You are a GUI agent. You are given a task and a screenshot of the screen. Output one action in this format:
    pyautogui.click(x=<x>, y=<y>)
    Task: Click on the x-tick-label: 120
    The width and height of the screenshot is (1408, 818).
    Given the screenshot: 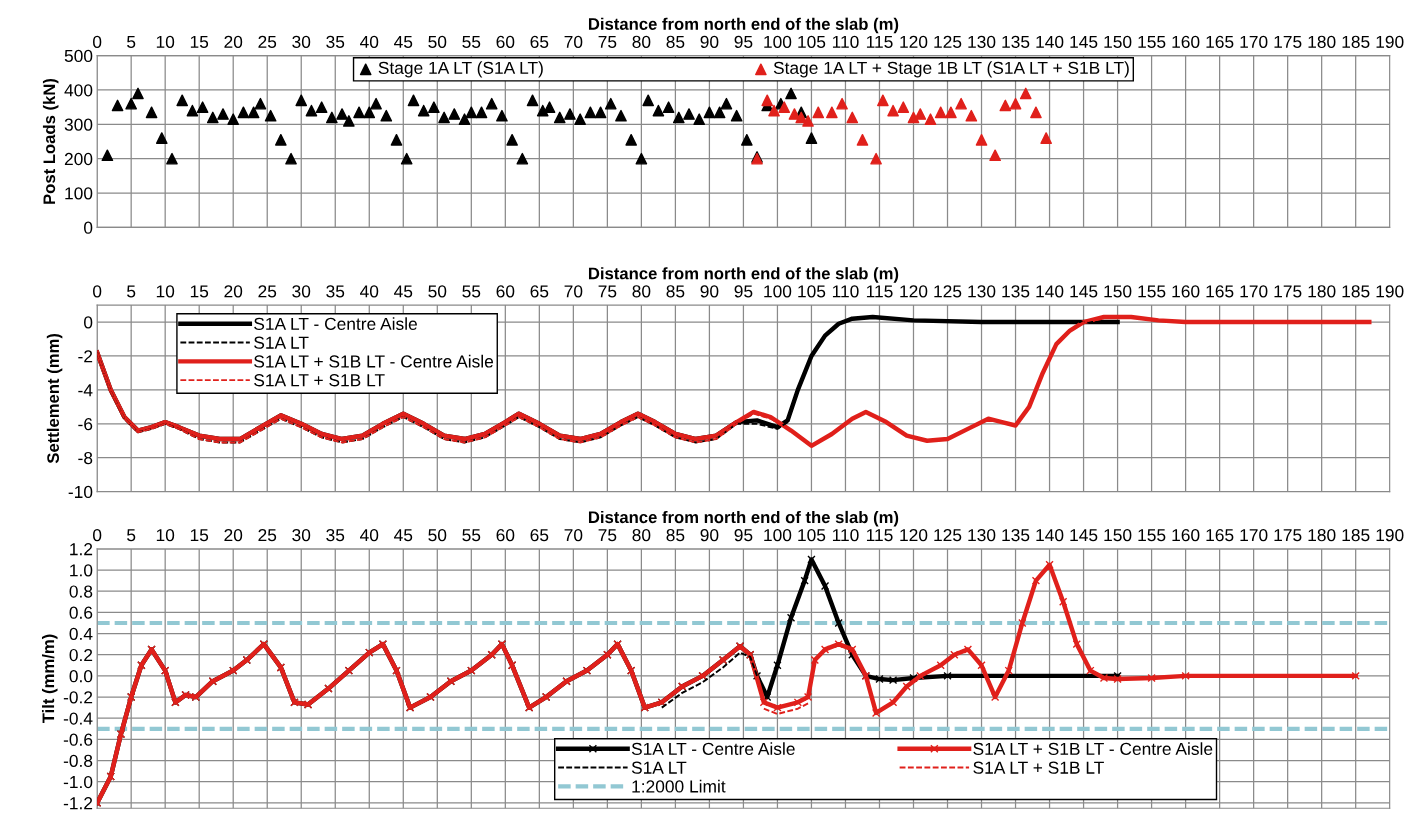 What is the action you would take?
    pyautogui.click(x=914, y=291)
    